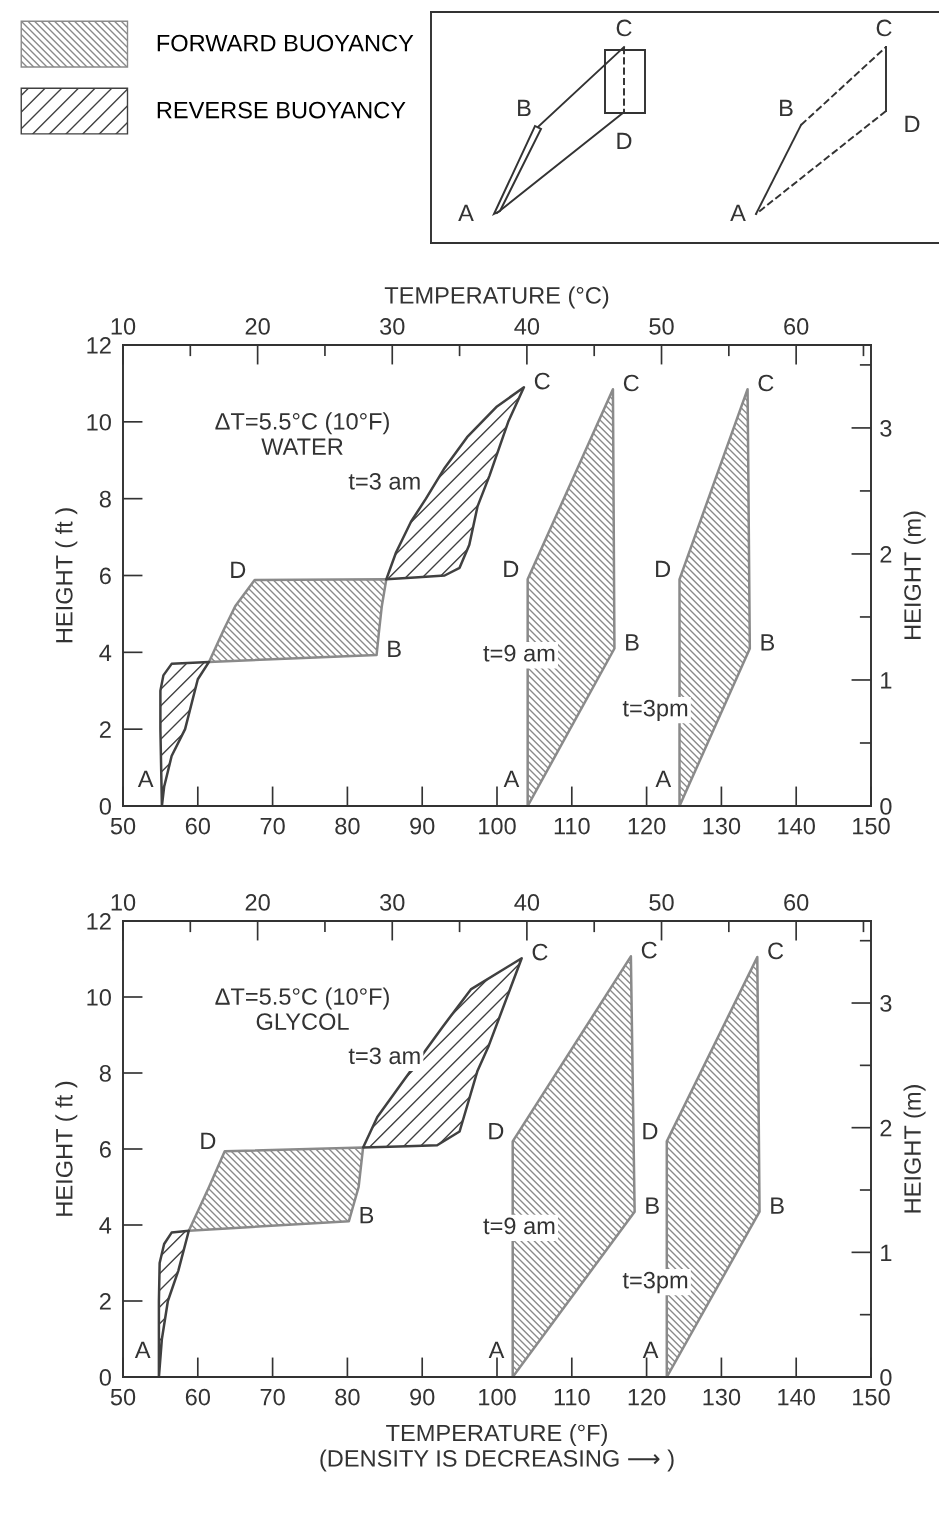  Describe the element at coordinates (886, 554) in the screenshot. I see `y2-tick-label: 2` at that location.